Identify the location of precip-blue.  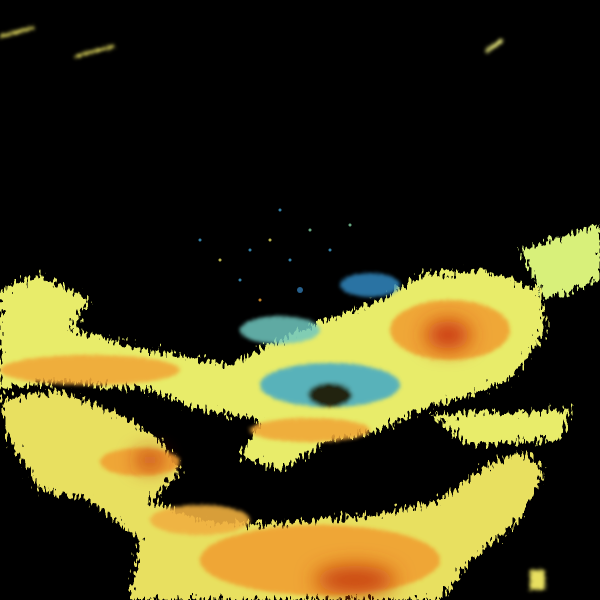
(320, 340).